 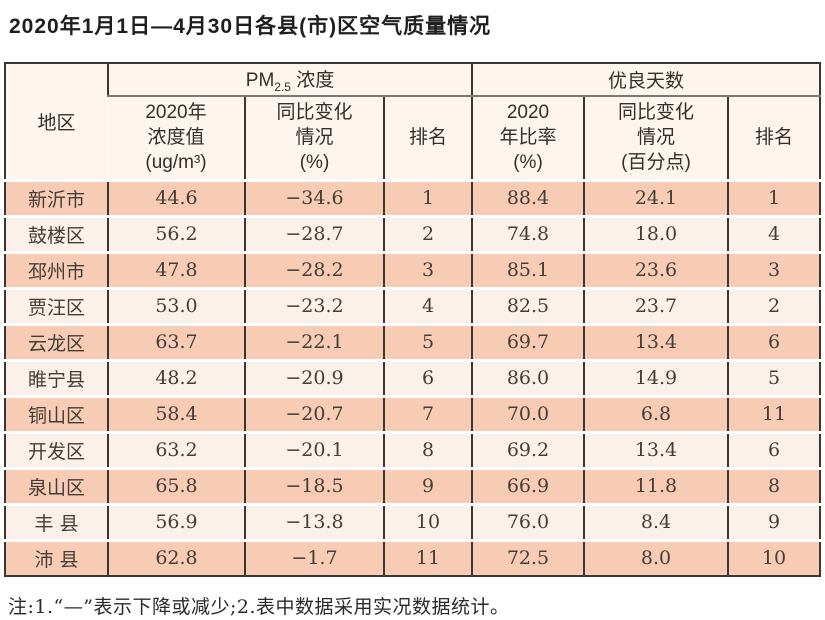 I want to click on table-row: 丰 县 56.9 −13.8 10 76.0 8.4 9, so click(x=413, y=521).